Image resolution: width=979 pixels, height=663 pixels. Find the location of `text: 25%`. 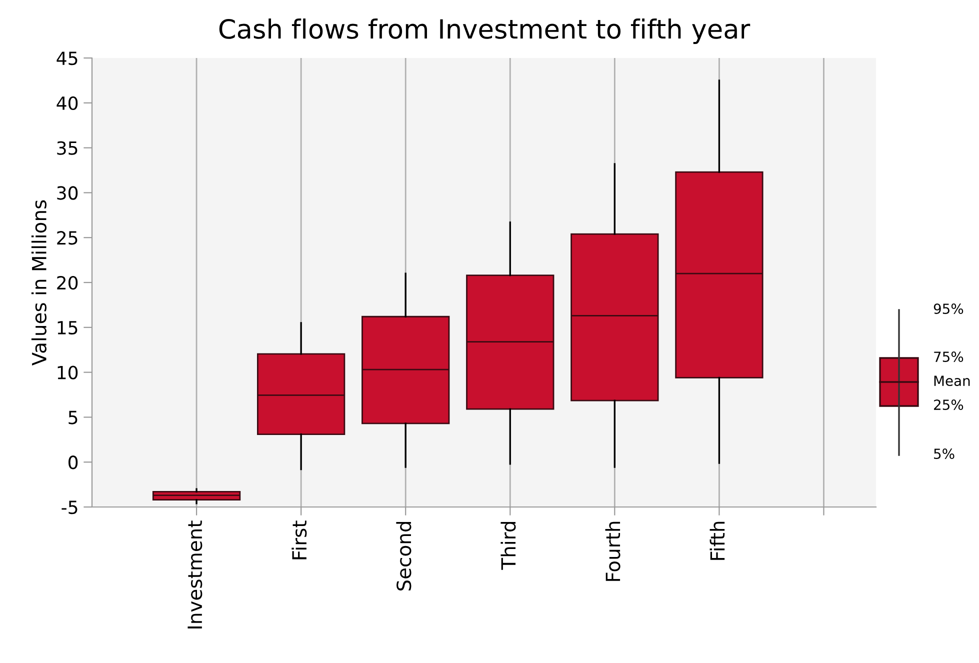

text: 25% is located at coordinates (949, 405).